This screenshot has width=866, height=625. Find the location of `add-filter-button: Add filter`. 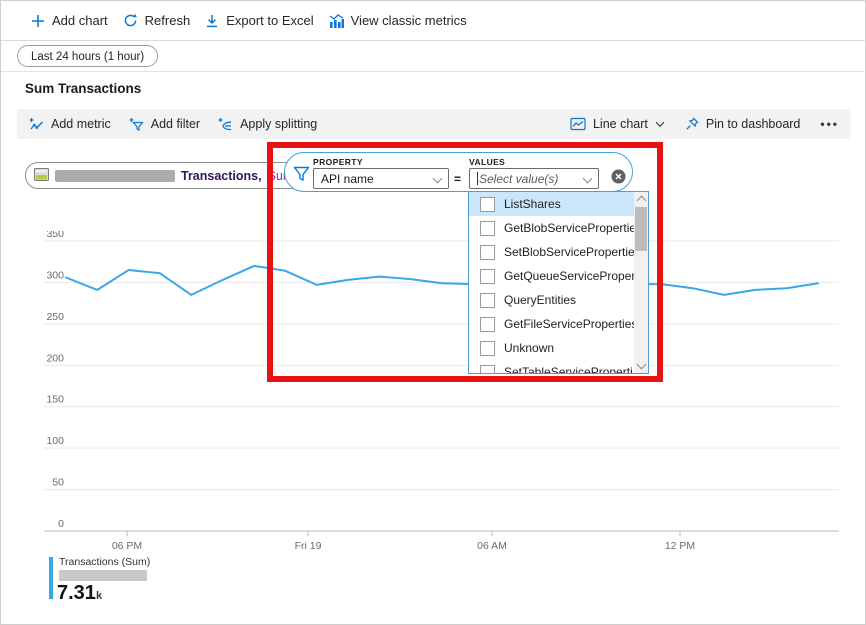

add-filter-button: Add filter is located at coordinates (164, 124).